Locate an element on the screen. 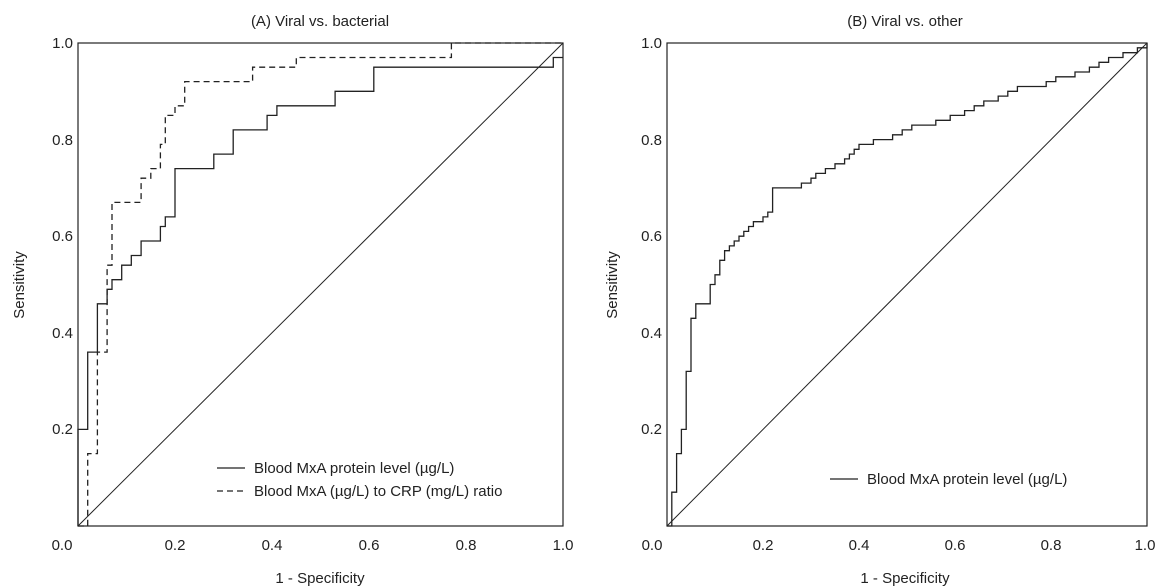 The image size is (1165, 586). panel-a-y-tick-4: 1.0 is located at coordinates (62, 43).